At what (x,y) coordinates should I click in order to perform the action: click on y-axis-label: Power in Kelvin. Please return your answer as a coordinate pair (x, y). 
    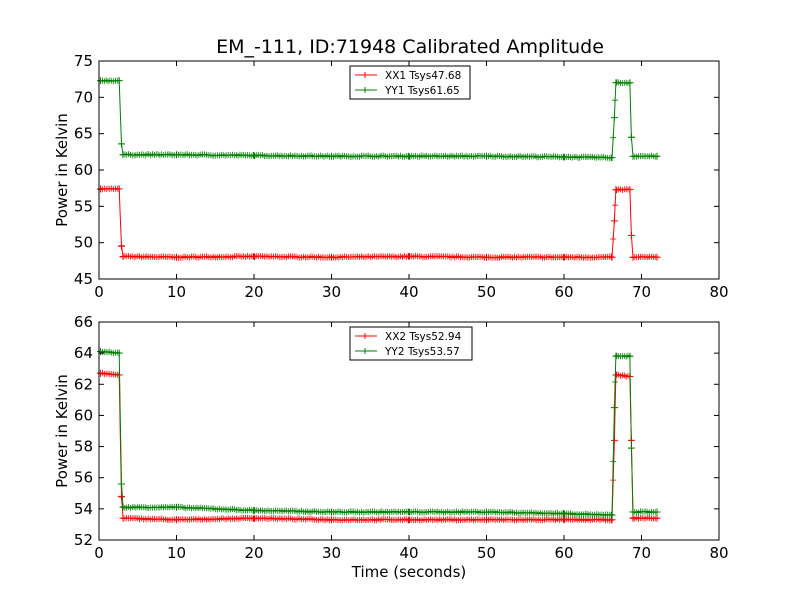
    Looking at the image, I should click on (62, 170).